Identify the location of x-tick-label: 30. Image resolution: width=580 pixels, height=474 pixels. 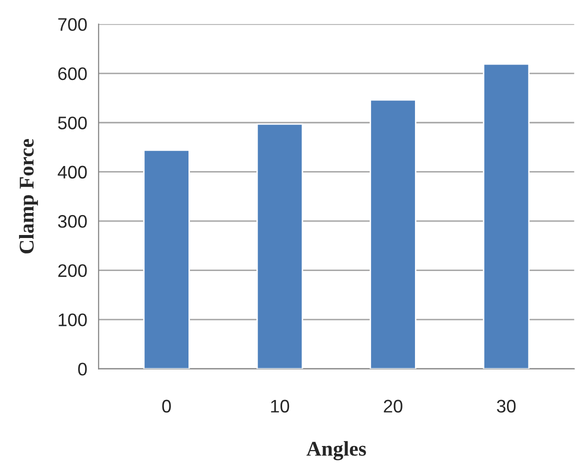
(506, 406).